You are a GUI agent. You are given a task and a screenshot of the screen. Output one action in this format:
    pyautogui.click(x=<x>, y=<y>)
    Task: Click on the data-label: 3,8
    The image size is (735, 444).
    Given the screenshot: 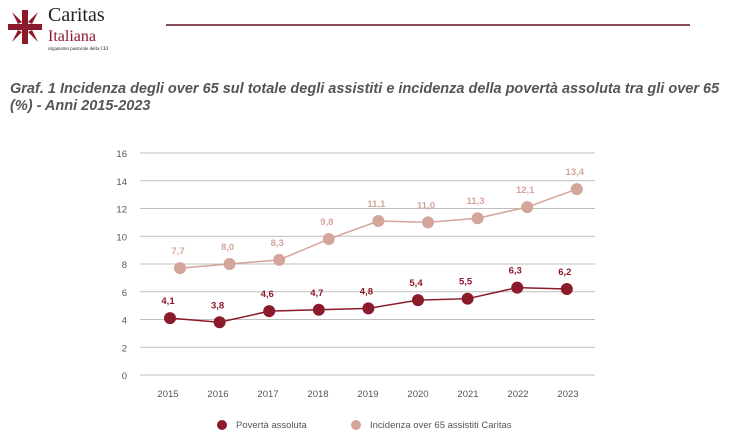 What is the action you would take?
    pyautogui.click(x=217, y=305)
    